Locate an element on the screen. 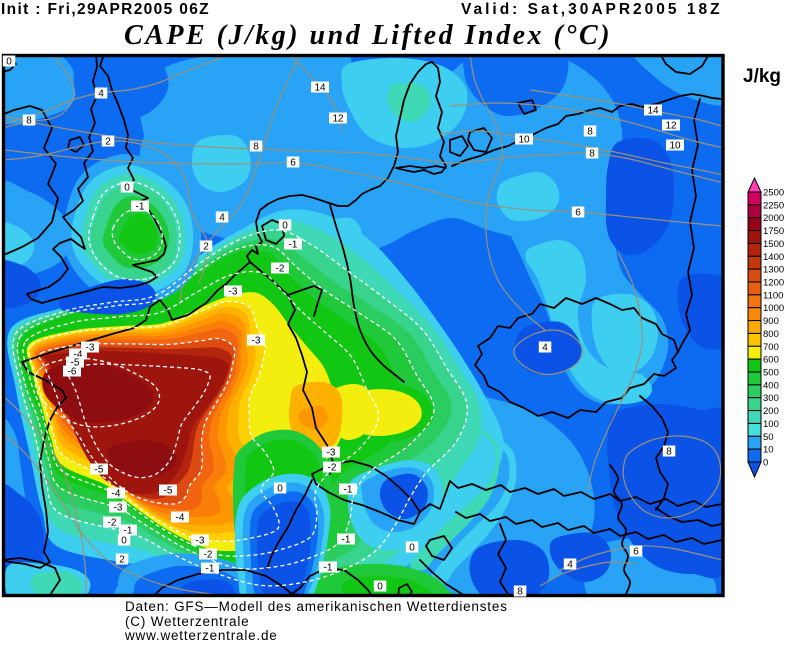 The height and width of the screenshot is (653, 786). svg-text: 800 is located at coordinates (771, 334).